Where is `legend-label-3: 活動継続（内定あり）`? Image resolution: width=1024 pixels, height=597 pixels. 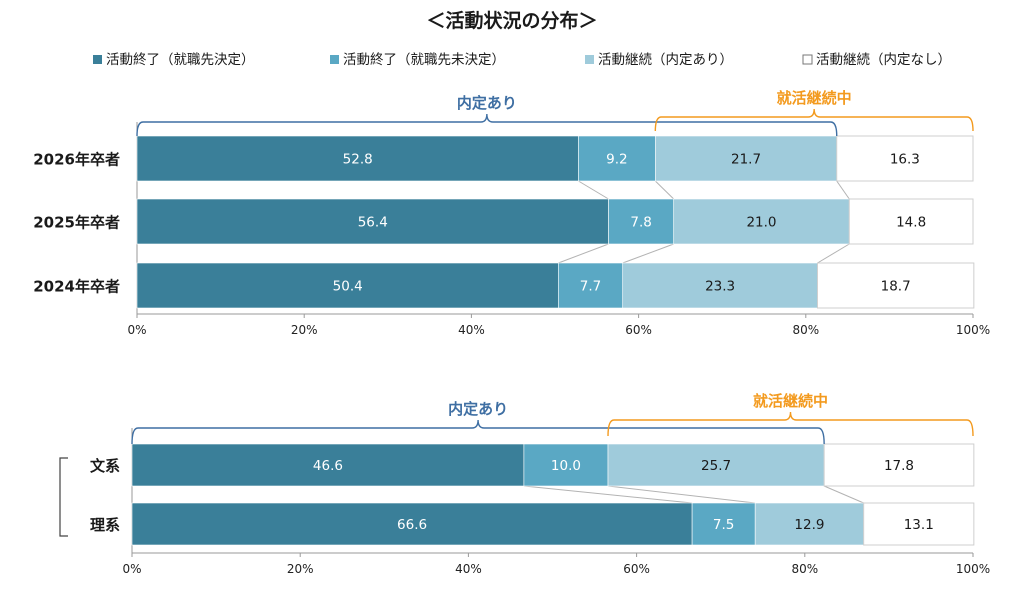
legend-label-3: 活動継続（内定あり） is located at coordinates (665, 60).